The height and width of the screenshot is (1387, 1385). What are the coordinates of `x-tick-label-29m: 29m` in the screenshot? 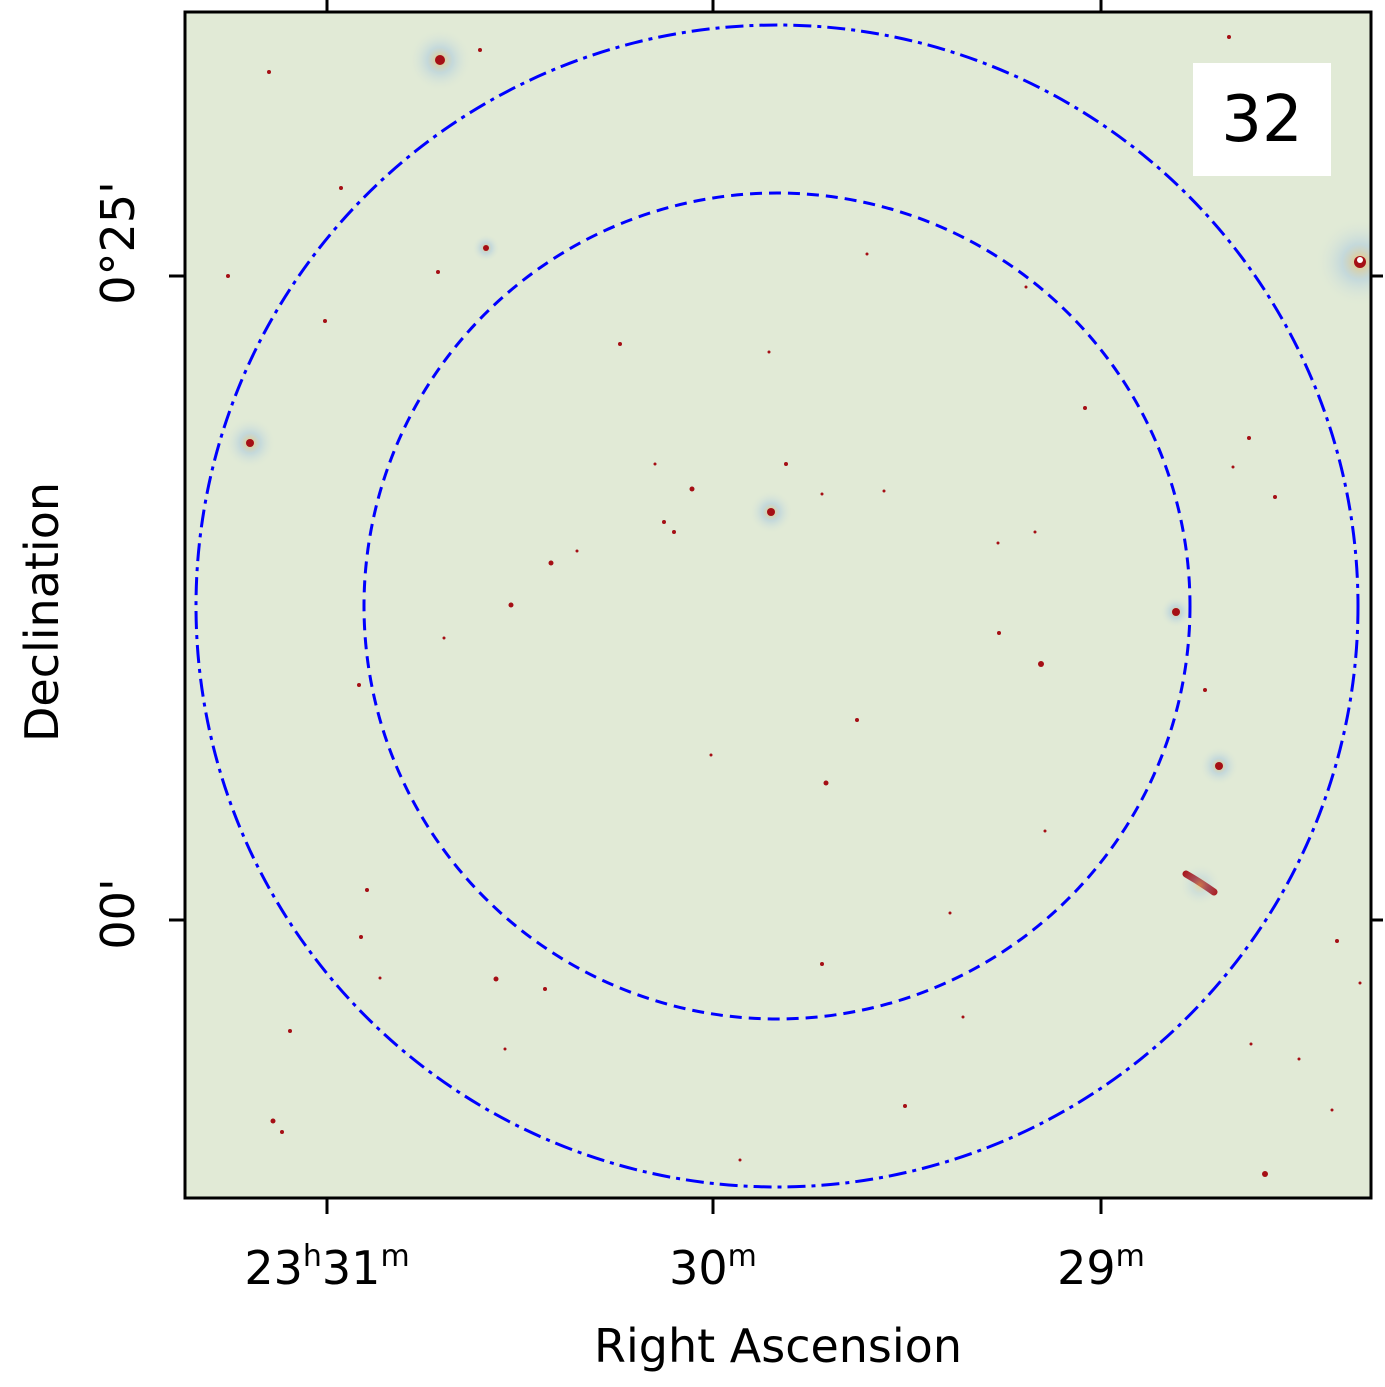 It's located at (1101, 1267).